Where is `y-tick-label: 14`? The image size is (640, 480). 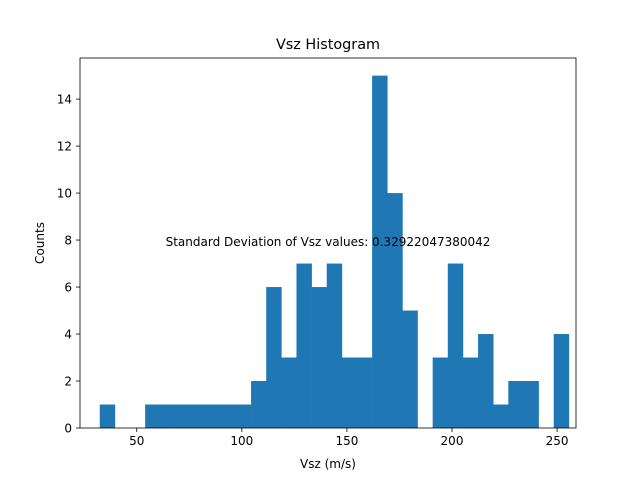
y-tick-label: 14 is located at coordinates (64, 100).